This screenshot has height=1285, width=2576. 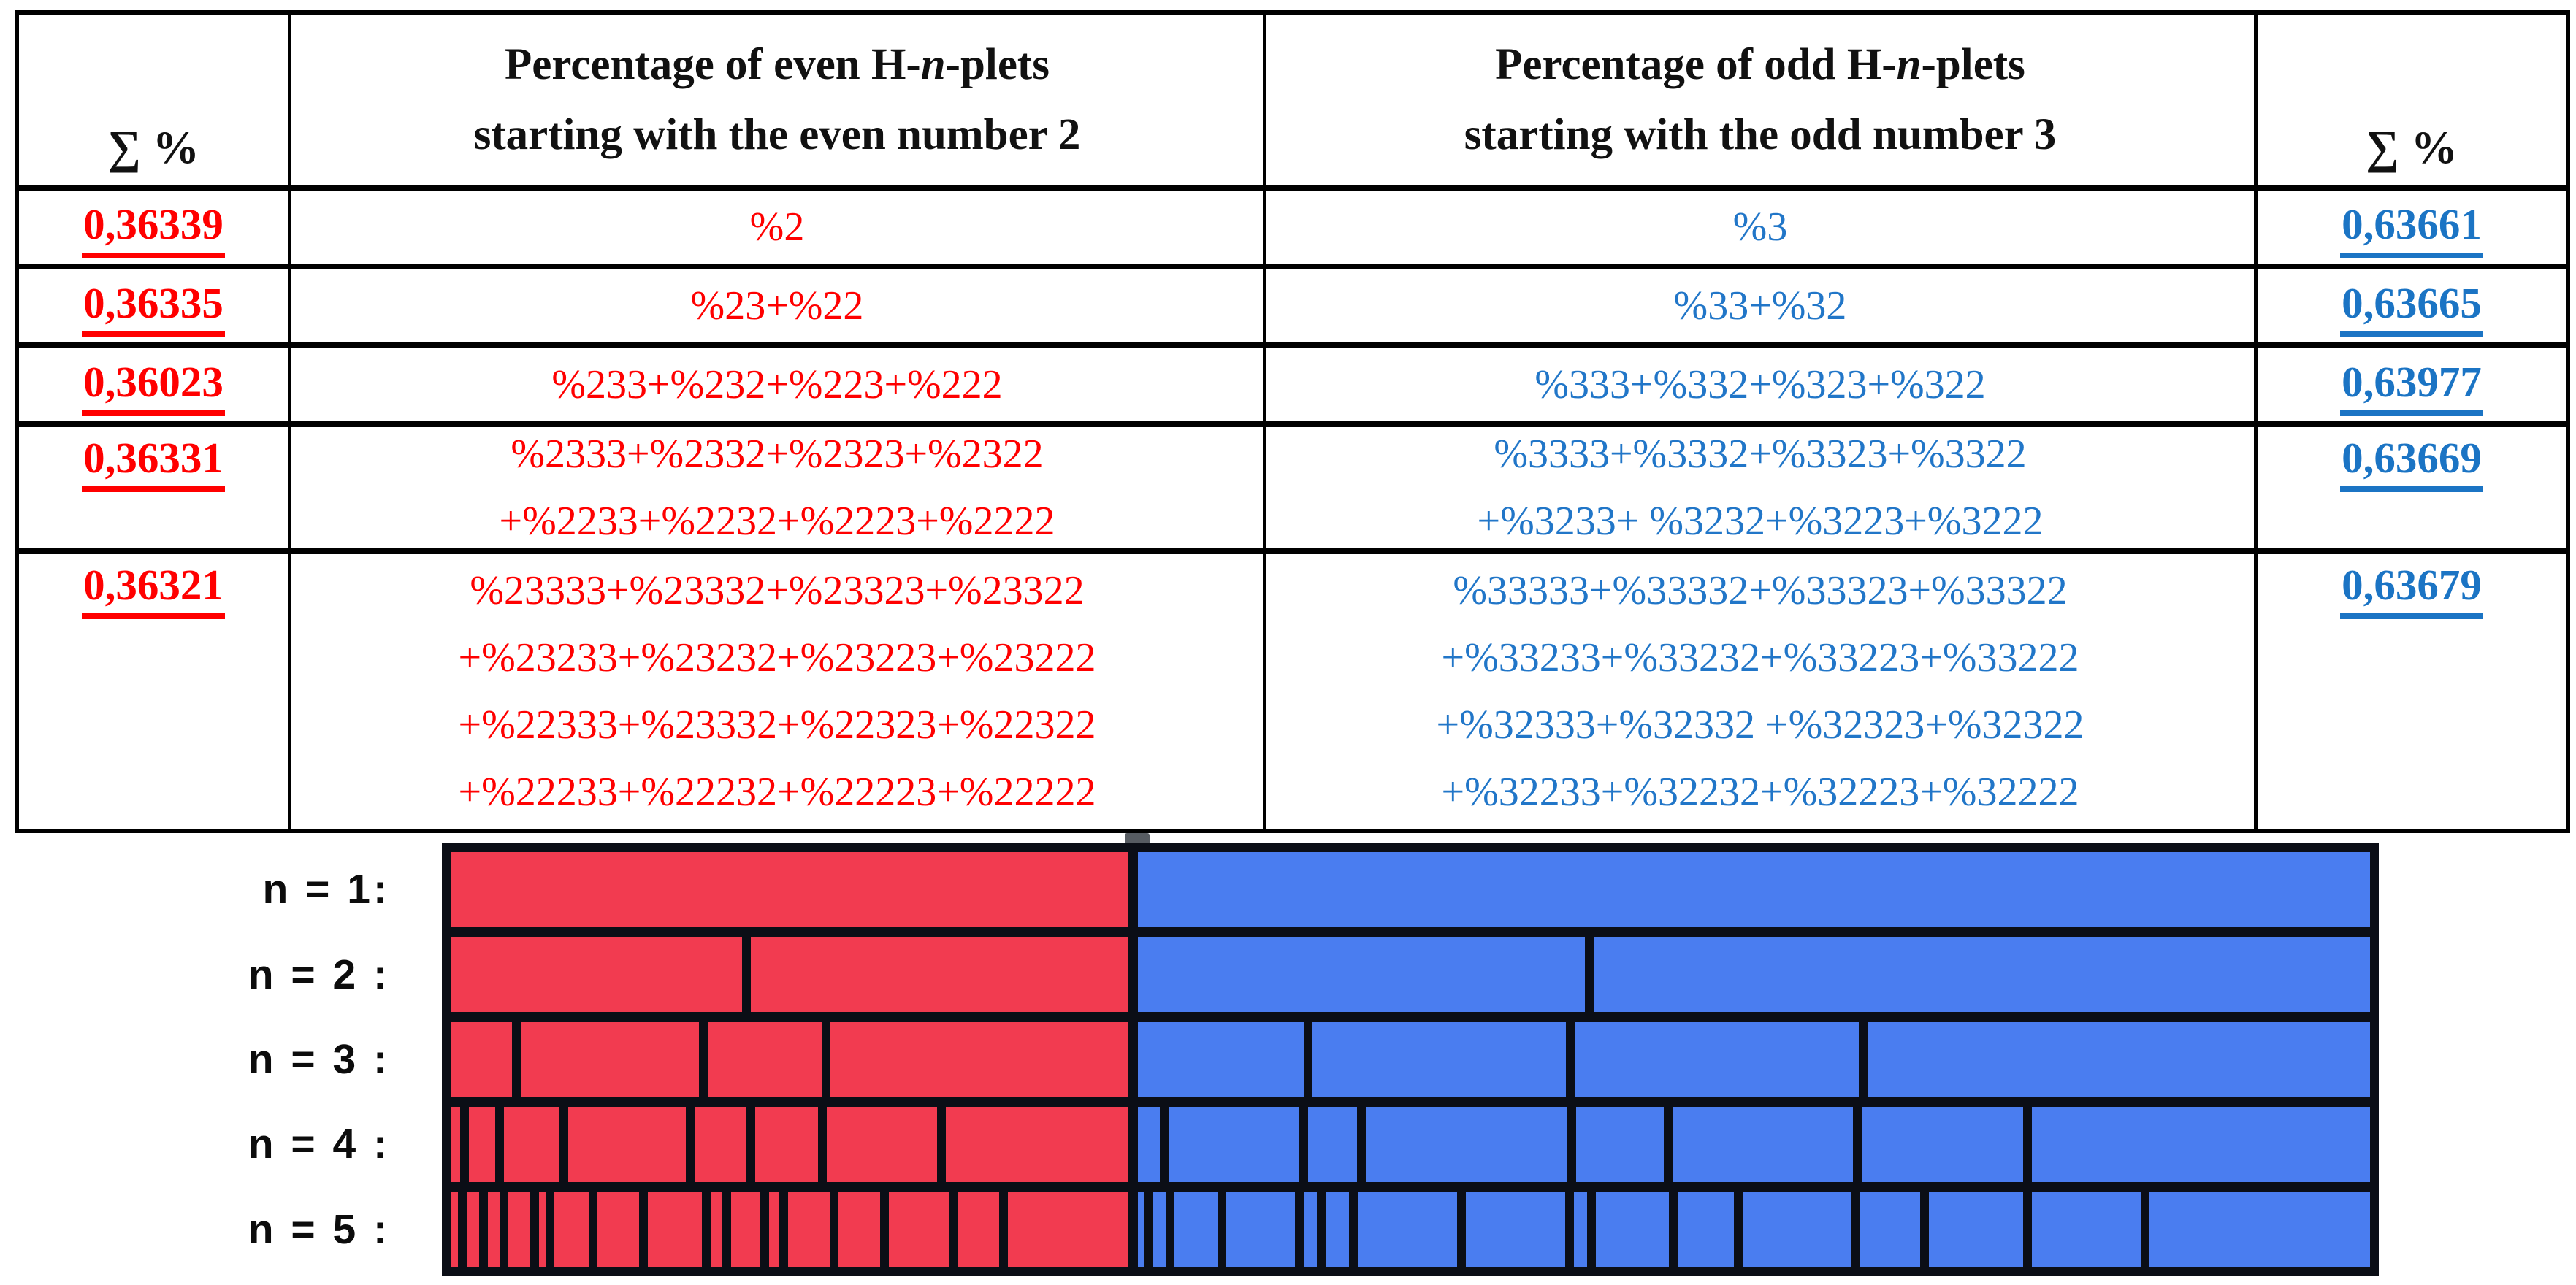 I want to click on sum-percent-header-left: ∑ %, so click(x=153, y=147).